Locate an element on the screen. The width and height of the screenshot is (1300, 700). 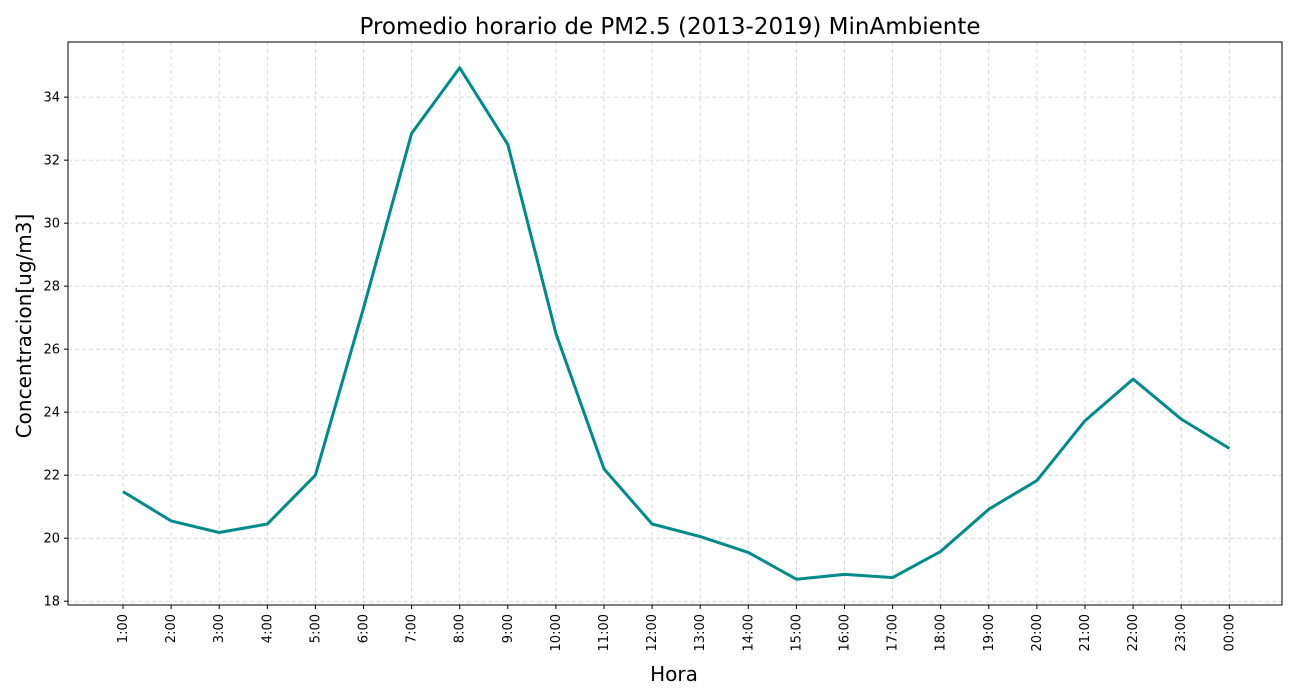
x-tick-label: 12:00 is located at coordinates (652, 632).